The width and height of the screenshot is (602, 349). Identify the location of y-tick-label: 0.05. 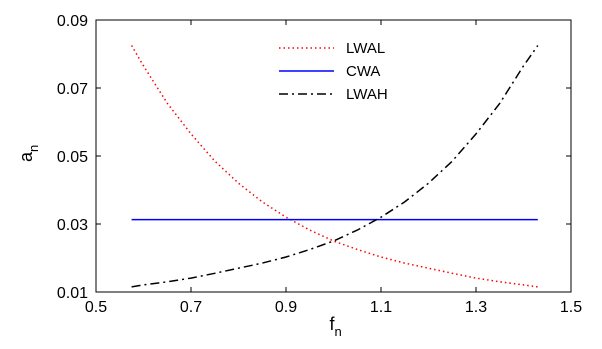
(72, 157).